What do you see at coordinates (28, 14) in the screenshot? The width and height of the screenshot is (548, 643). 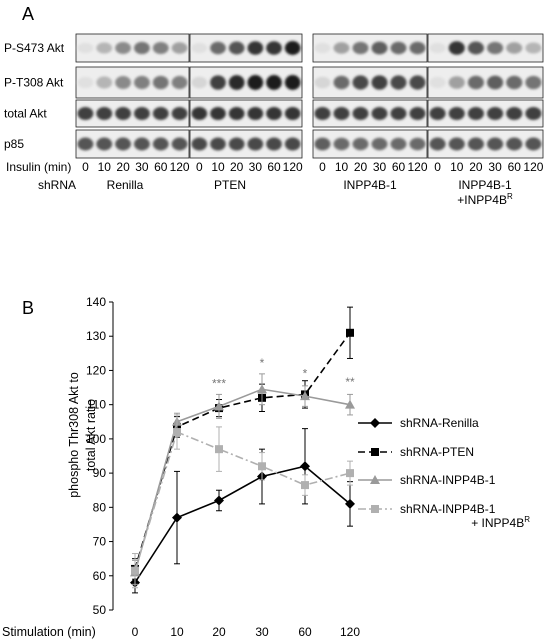 I see `panel-a-letter: A` at bounding box center [28, 14].